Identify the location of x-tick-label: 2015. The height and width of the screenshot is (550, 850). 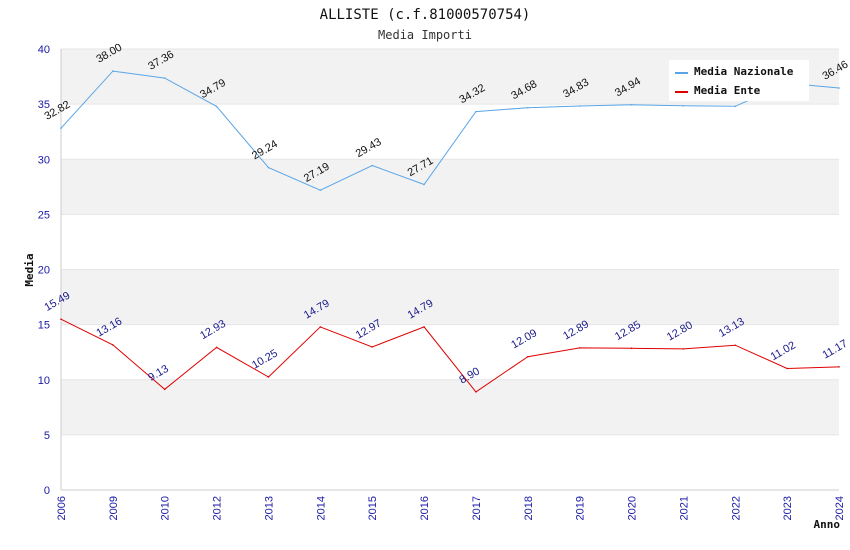
(373, 508).